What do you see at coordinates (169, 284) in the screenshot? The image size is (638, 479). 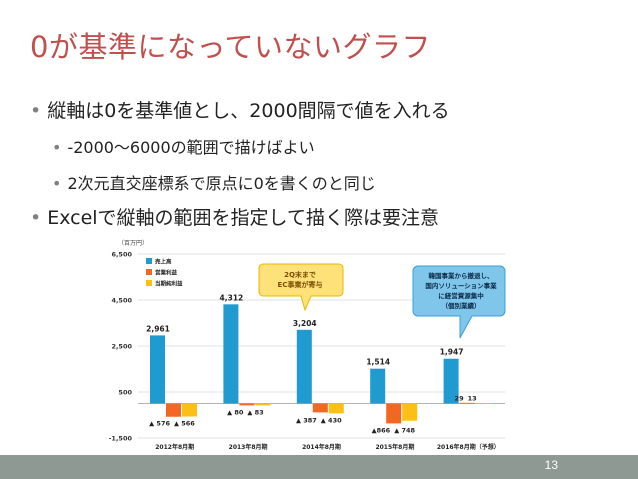 I see `legend-label: 当期純利益` at bounding box center [169, 284].